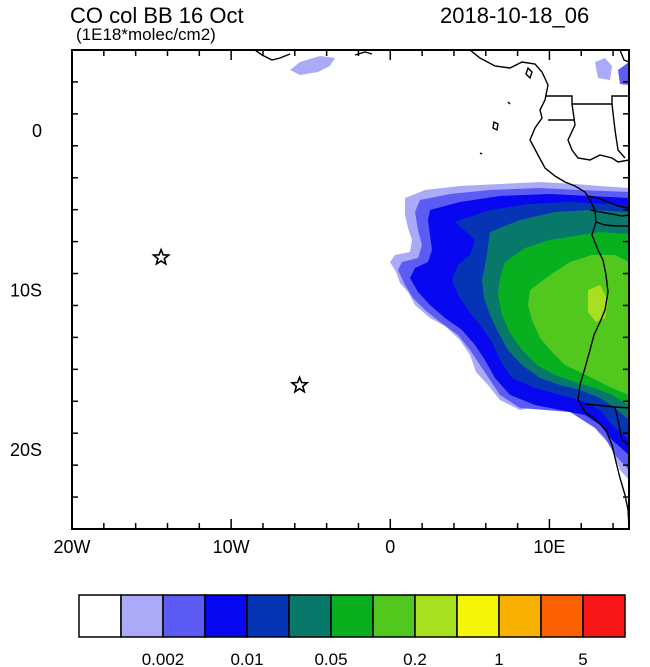 The image size is (650, 667). Describe the element at coordinates (549, 547) in the screenshot. I see `x-tick-label: 10E` at that location.